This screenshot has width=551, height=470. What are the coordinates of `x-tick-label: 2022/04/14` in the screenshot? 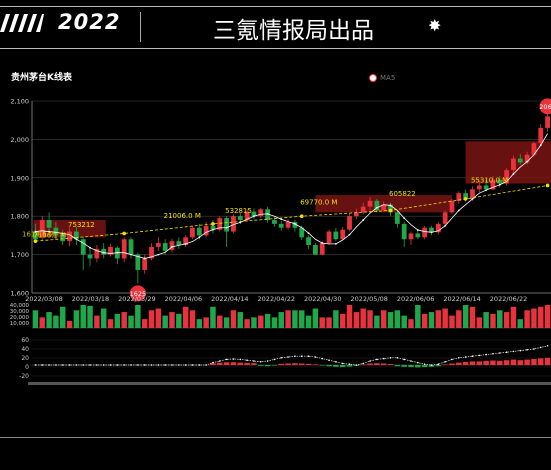 It's located at (229, 299).